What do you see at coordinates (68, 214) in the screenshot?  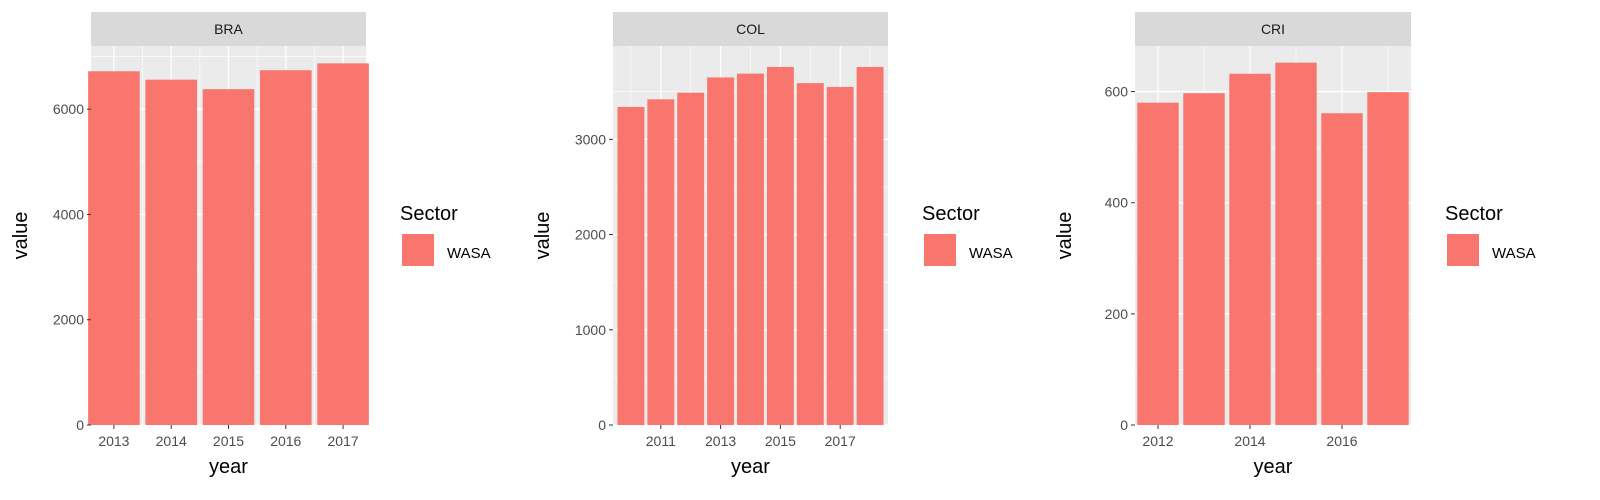 I see `y-tick-label: 4000` at bounding box center [68, 214].